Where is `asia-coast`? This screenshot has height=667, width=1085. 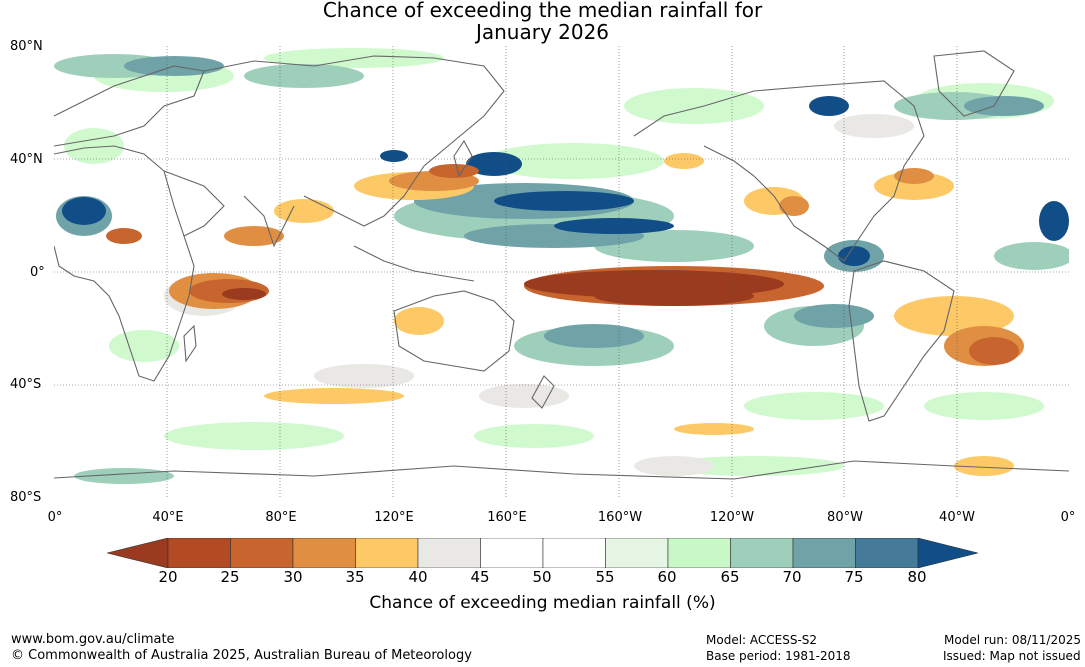 asia-coast is located at coordinates (354, 141).